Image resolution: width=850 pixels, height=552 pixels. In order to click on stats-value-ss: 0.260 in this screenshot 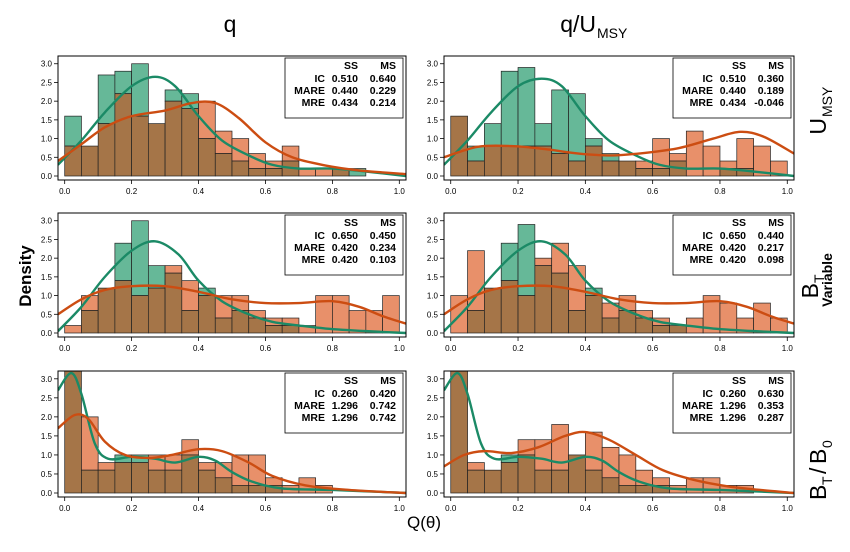, I will do `click(733, 394)`.